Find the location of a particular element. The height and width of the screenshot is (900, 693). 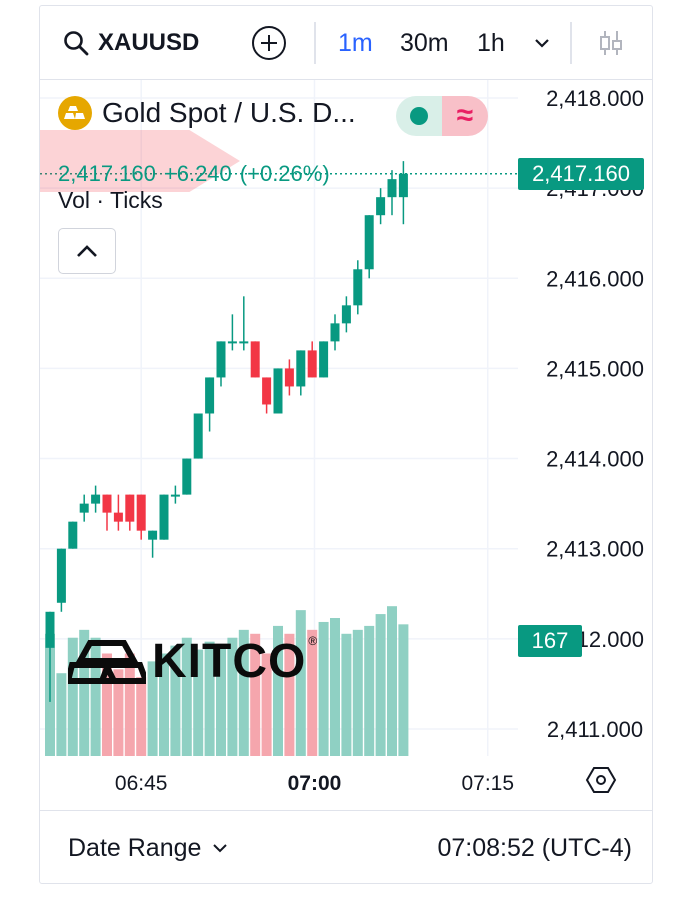

date-range-label: Date Range is located at coordinates (135, 847).